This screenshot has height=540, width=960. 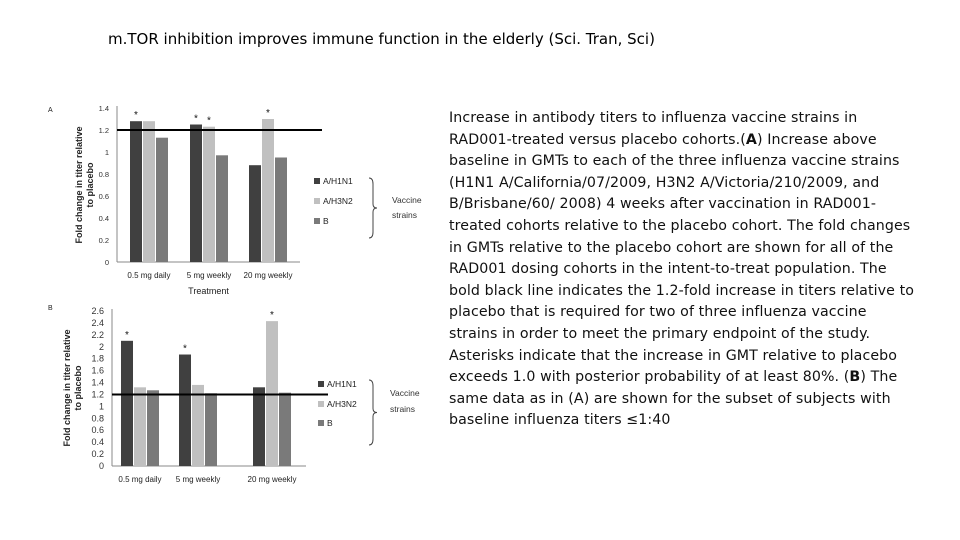 I want to click on y-tick-label: 2.6, so click(x=97, y=311).